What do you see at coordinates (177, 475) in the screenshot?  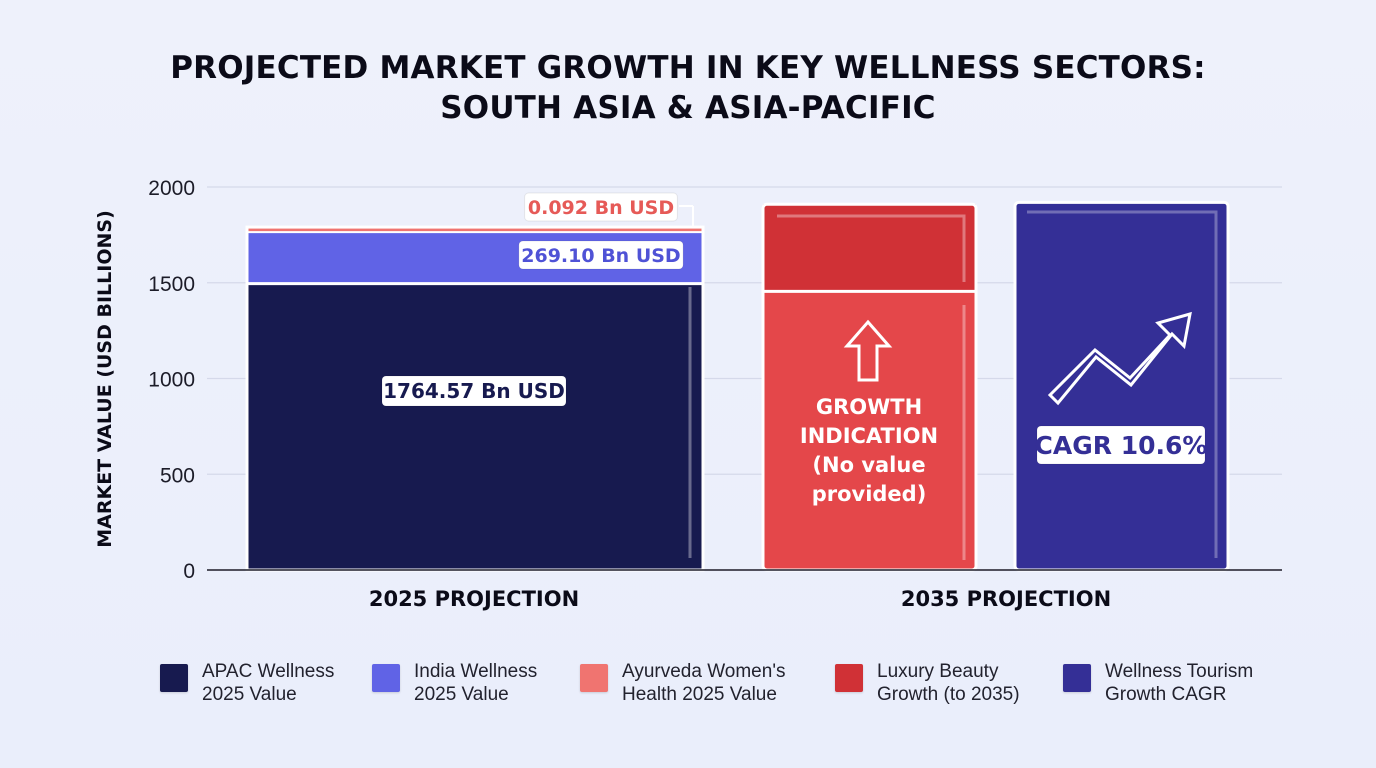 I see `y-tick-label-500: 500` at bounding box center [177, 475].